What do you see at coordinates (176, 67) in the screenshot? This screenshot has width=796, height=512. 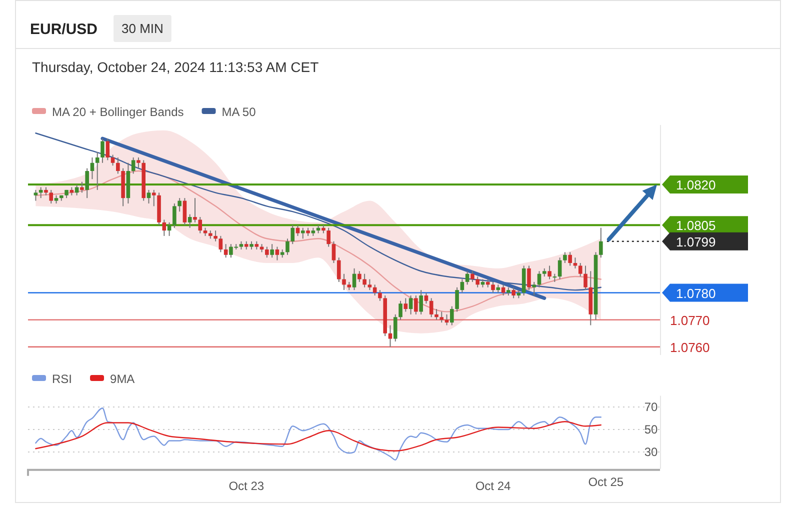 I see `chart-subtitle: Thursday, October 24, 2024 11:13:53 AM CET` at bounding box center [176, 67].